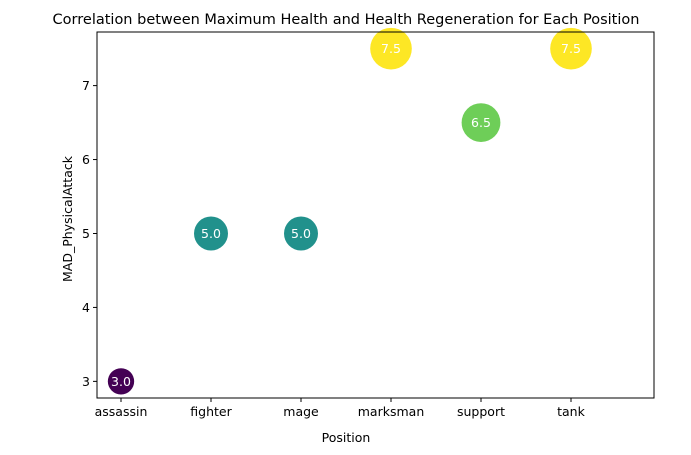 The image size is (691, 455). I want to click on x-axis-label: Position, so click(346, 437).